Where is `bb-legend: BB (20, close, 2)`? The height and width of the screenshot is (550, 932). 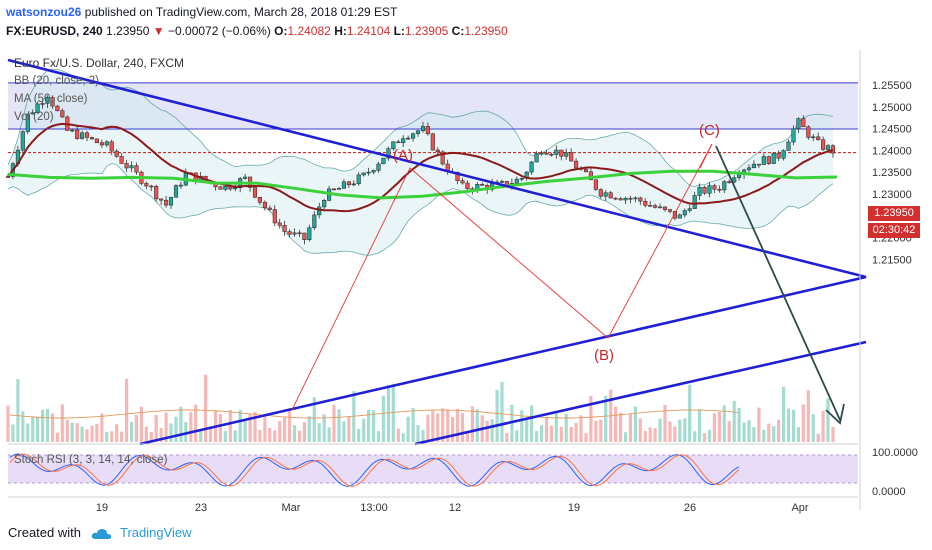 bb-legend: BB (20, close, 2) is located at coordinates (57, 81).